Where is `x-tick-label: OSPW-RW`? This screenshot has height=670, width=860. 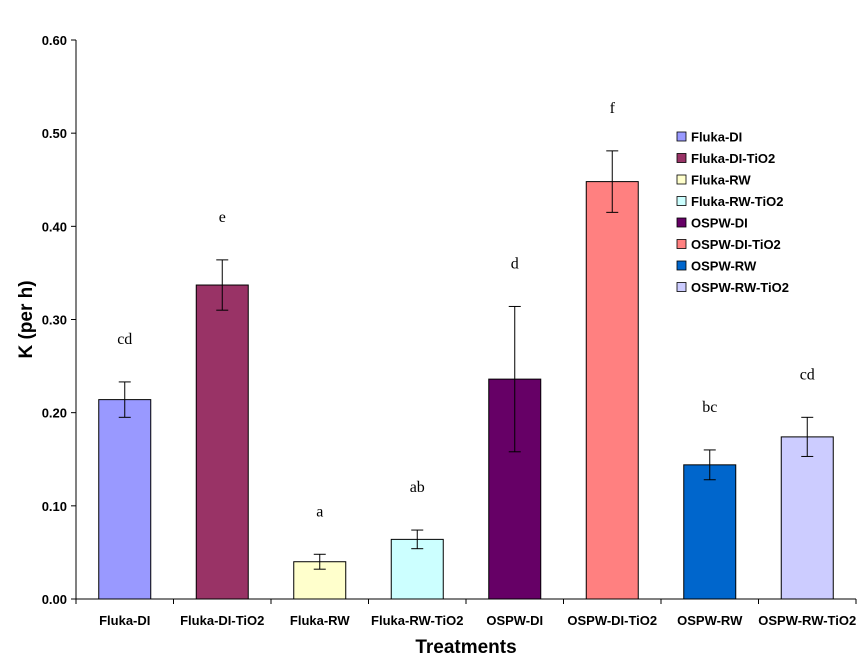 x-tick-label: OSPW-RW is located at coordinates (710, 620).